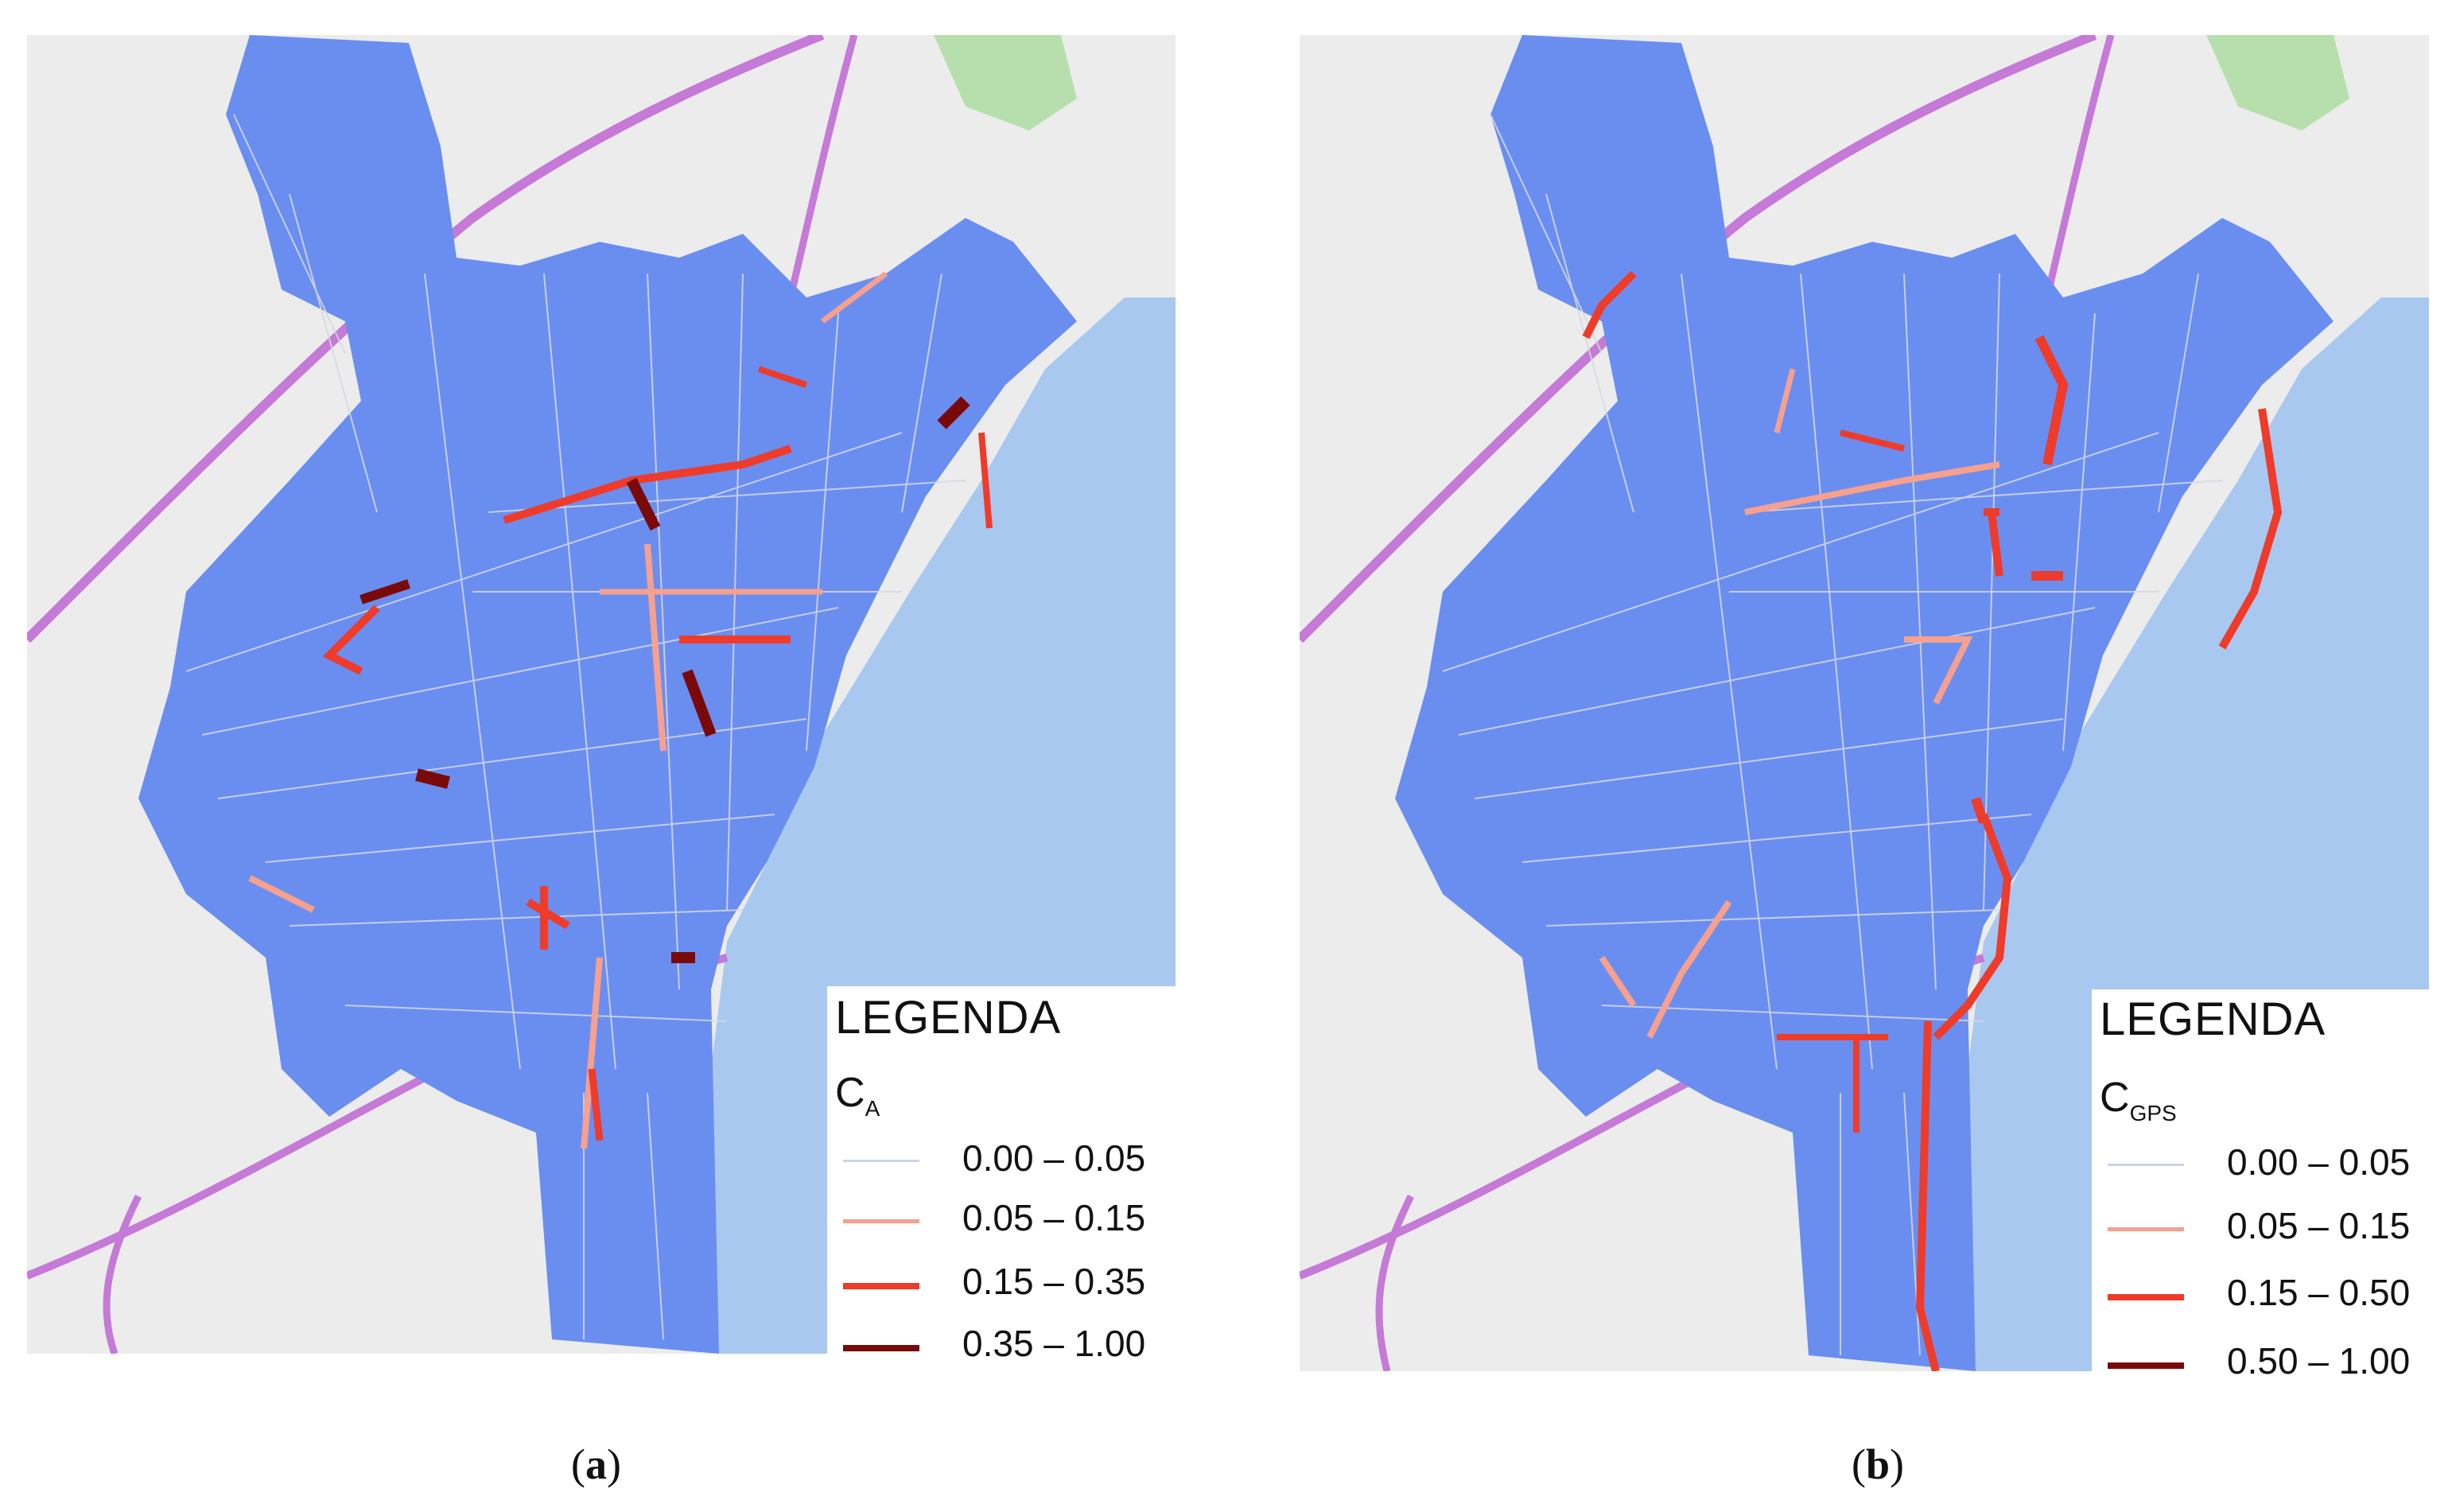 Image resolution: width=2456 pixels, height=1512 pixels. Describe the element at coordinates (2319, 1361) in the screenshot. I see `legend-class-label: 0.50 – 1.00` at that location.